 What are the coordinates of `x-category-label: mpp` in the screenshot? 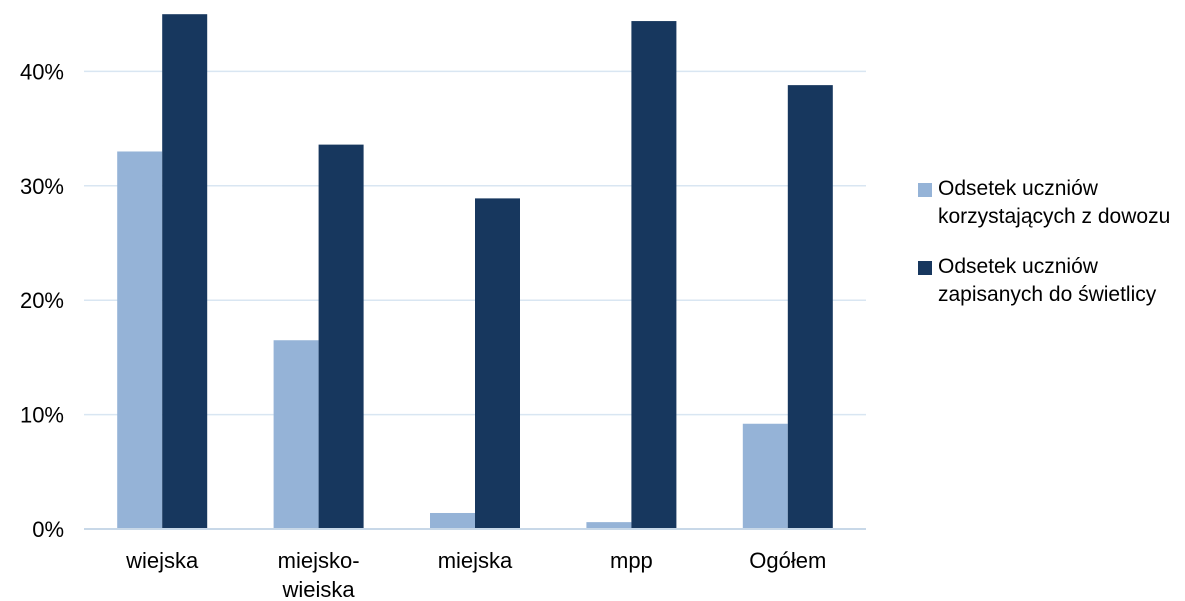 It's located at (631, 560).